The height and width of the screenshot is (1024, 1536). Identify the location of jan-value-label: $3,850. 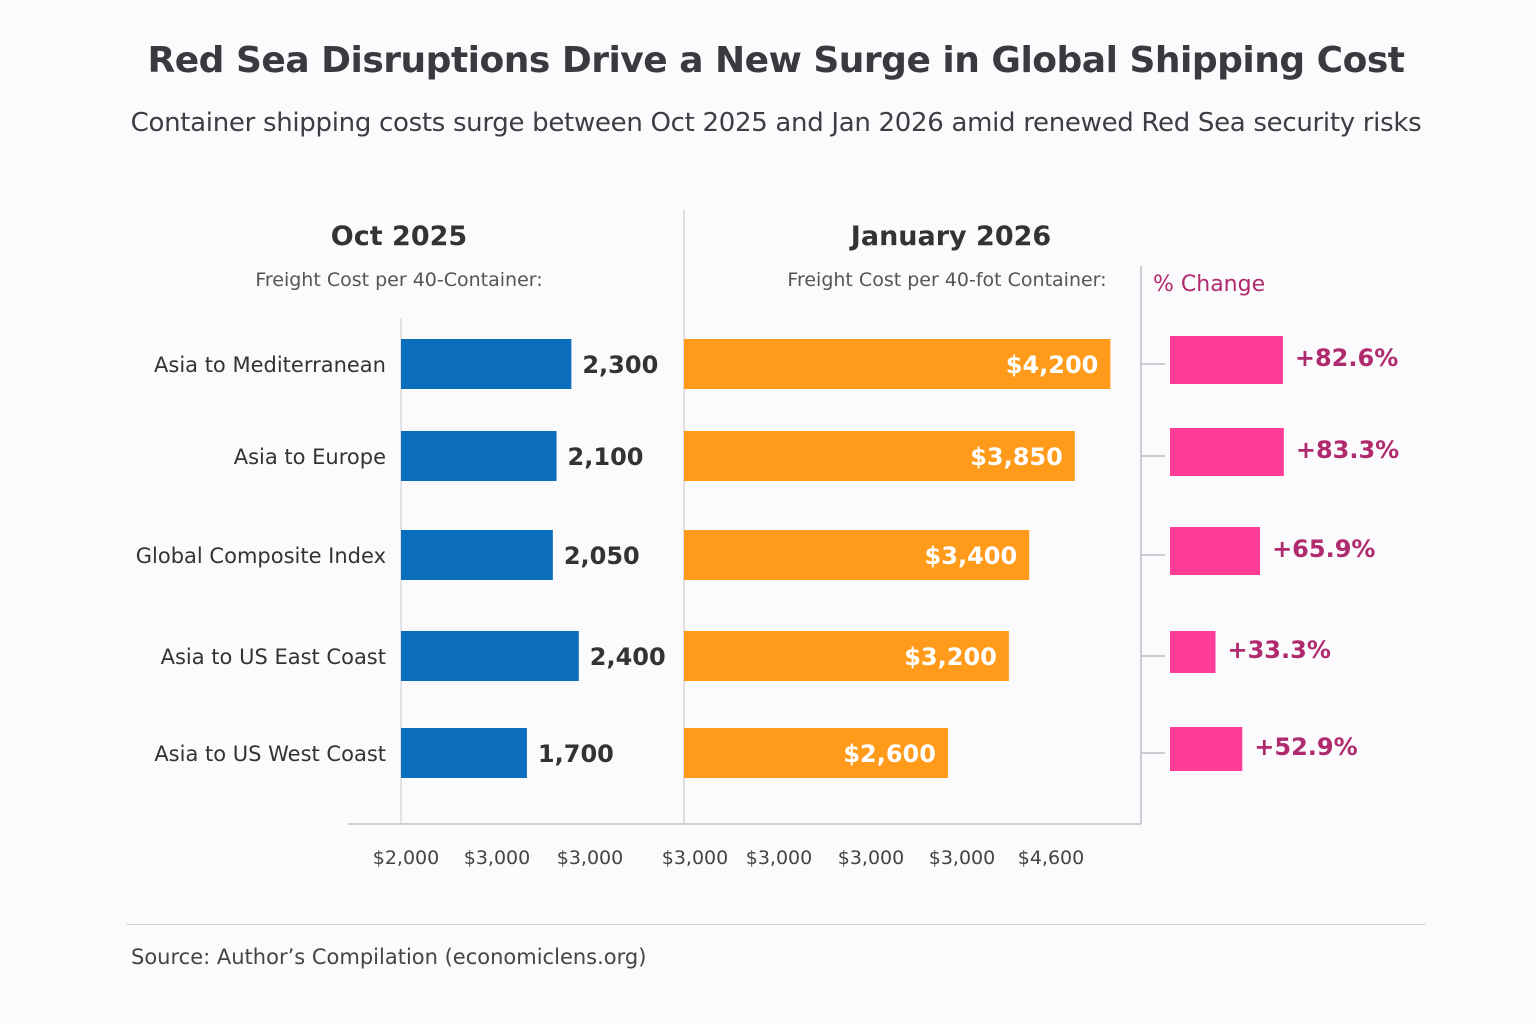
(1016, 457).